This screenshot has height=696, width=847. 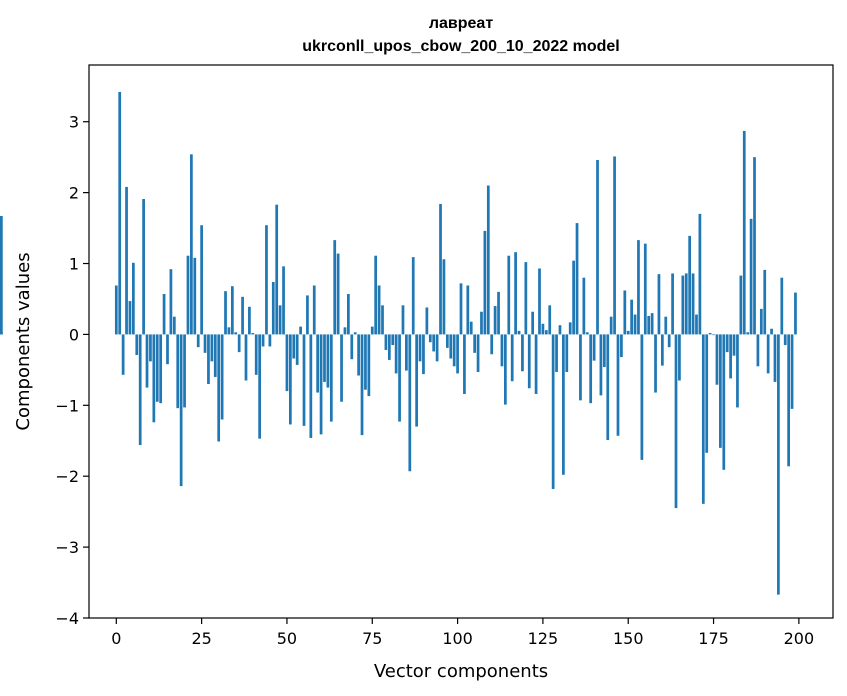 What do you see at coordinates (201, 638) in the screenshot?
I see `x-tick-label: 25` at bounding box center [201, 638].